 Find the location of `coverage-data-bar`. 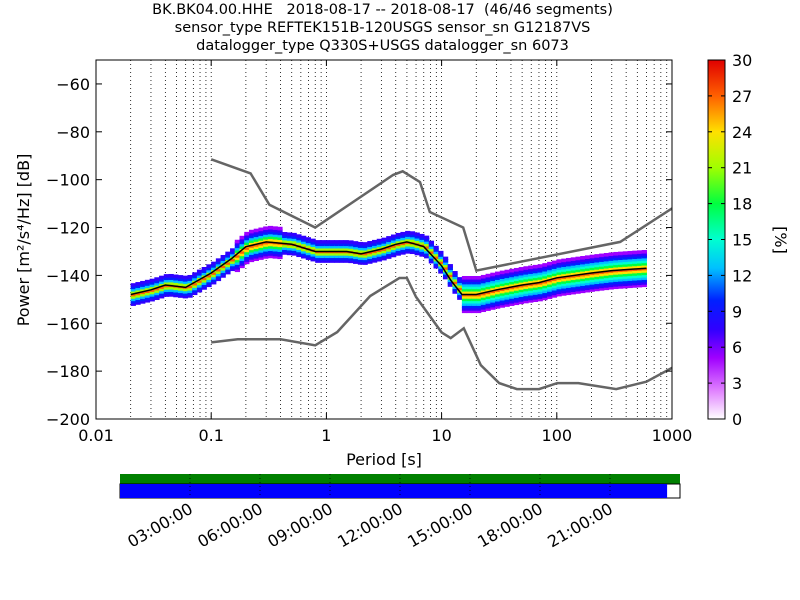

coverage-data-bar is located at coordinates (394, 491).